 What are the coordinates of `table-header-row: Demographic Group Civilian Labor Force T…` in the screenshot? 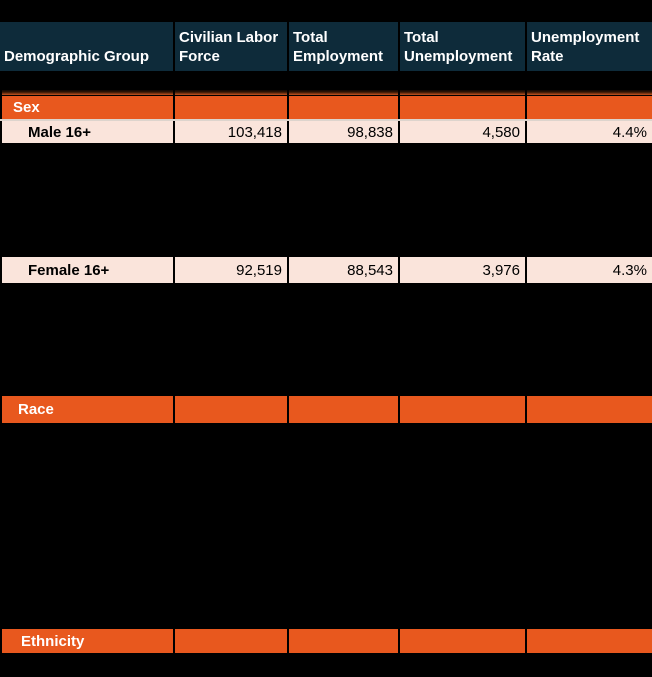 It's located at (326, 46).